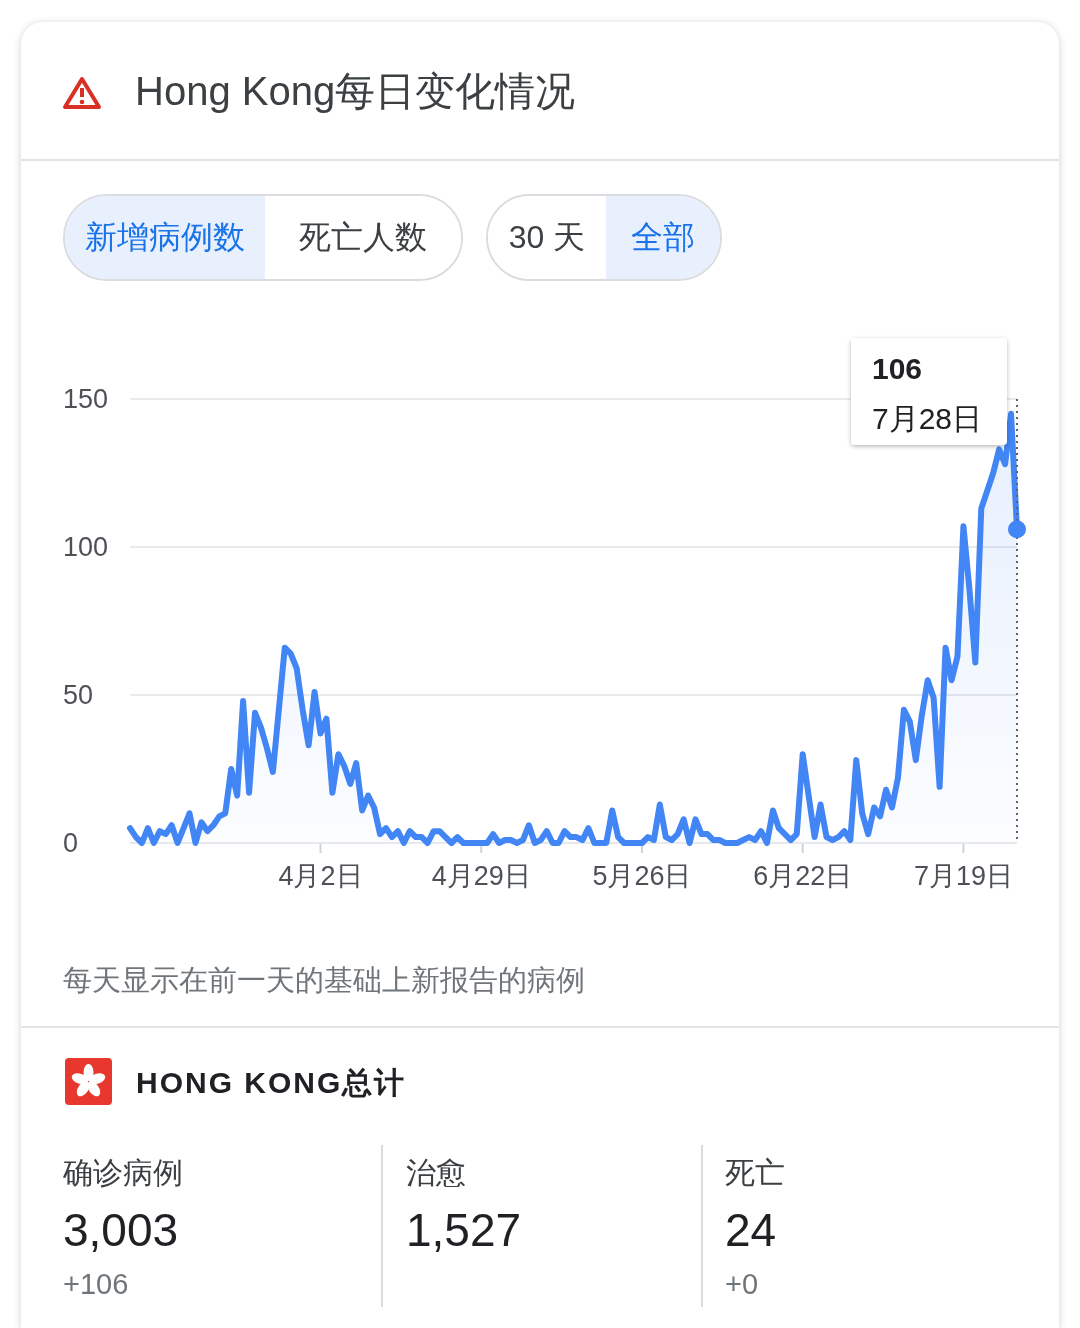 The width and height of the screenshot is (1080, 1328). I want to click on x-tick-label: 7月19日, so click(963, 876).